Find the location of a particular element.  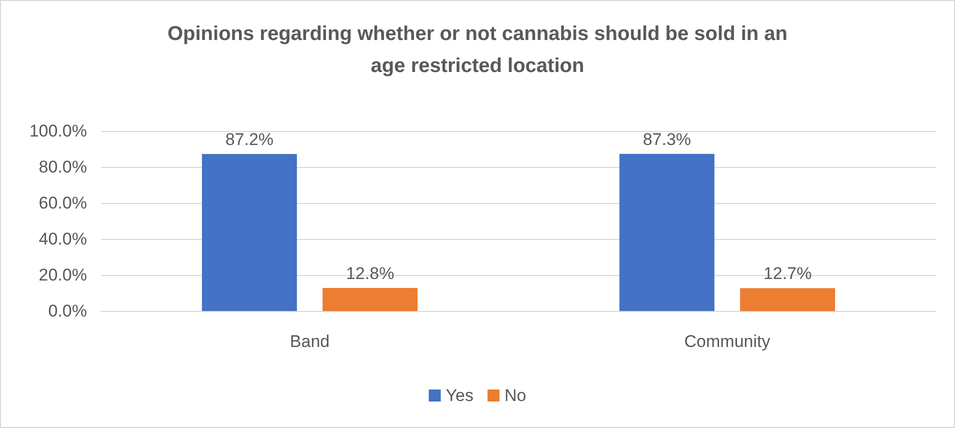

y-tick-label: 100.0% is located at coordinates (58, 131).